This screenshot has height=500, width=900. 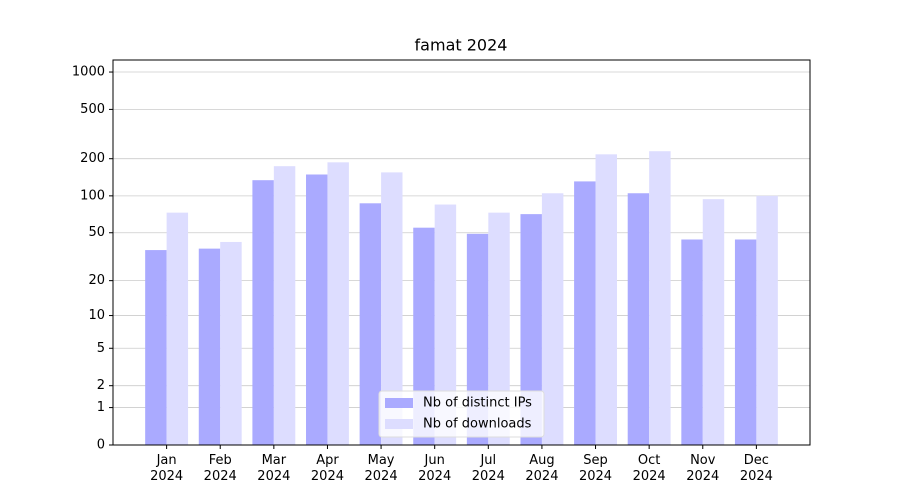 What do you see at coordinates (542, 468) in the screenshot?
I see `x-tick-label: Aug 2024` at bounding box center [542, 468].